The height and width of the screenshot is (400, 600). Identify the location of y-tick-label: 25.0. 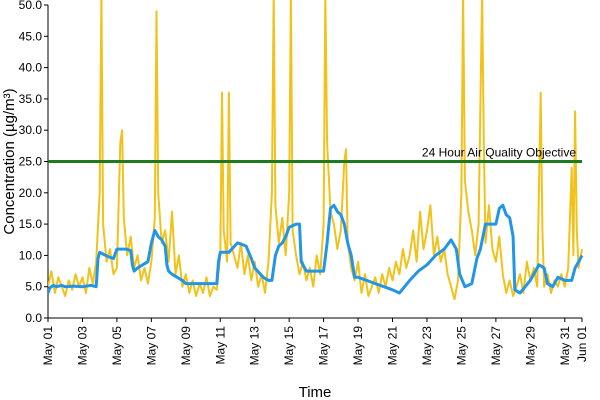
(31, 162).